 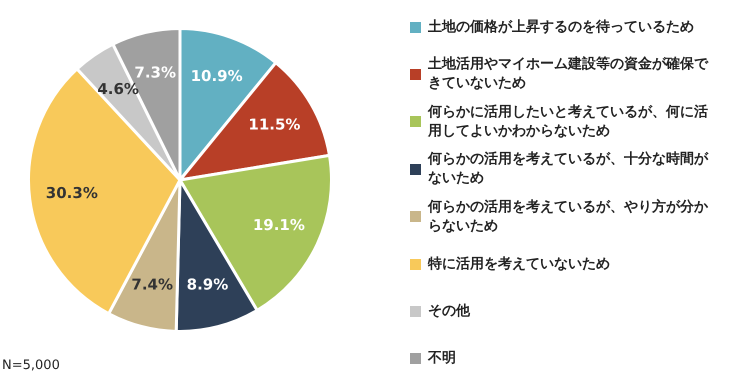 What do you see at coordinates (31, 365) in the screenshot?
I see `text: N=5,000` at bounding box center [31, 365].